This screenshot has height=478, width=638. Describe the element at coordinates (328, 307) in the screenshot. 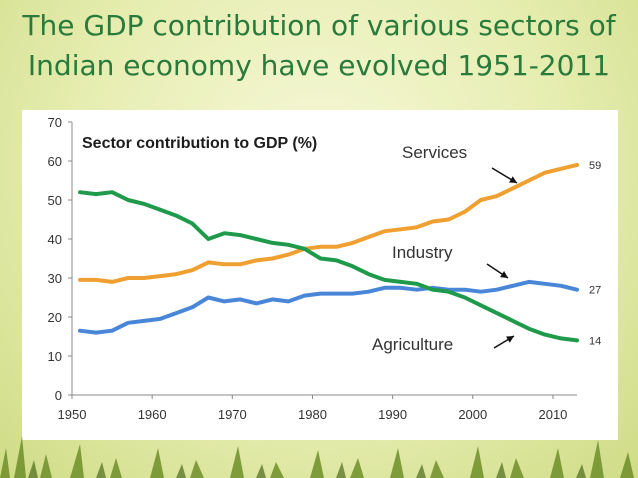

I see `series-line-industry` at that location.